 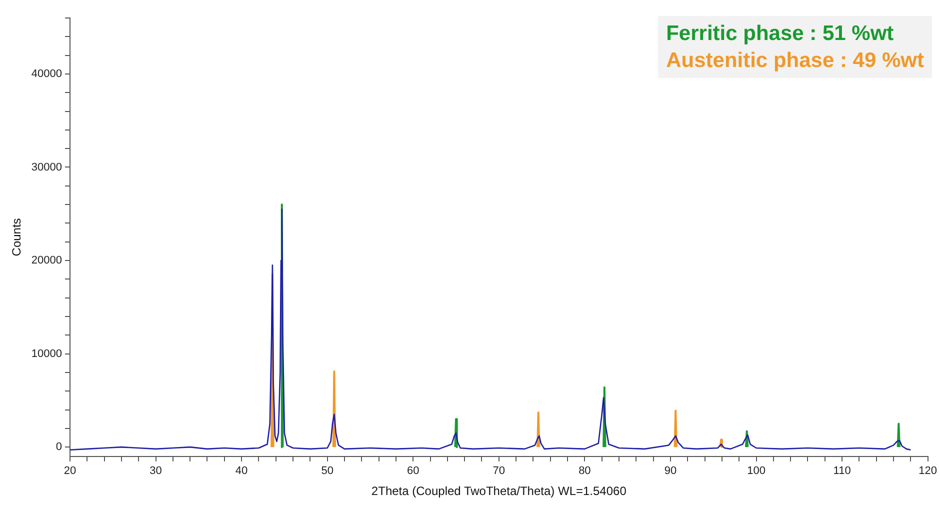 I want to click on x-axis-title: 2Theta (Coupled TwoTheta/Theta) WL=1.54060, so click(x=499, y=491).